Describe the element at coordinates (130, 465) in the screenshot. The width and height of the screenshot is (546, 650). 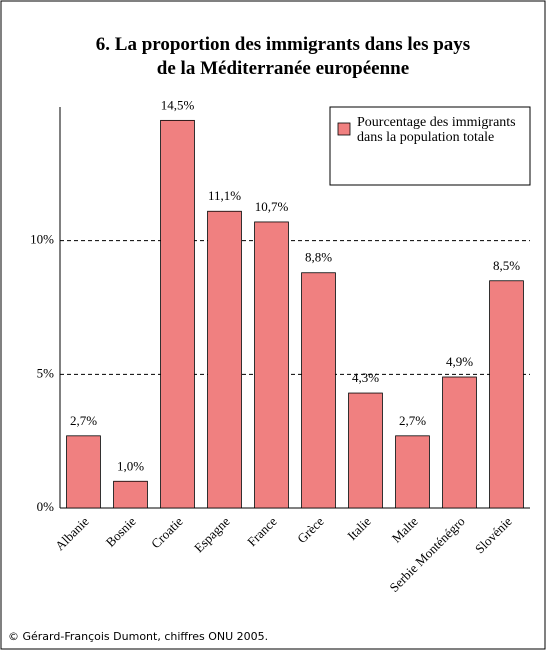
I see `data-label: 1,0%` at that location.